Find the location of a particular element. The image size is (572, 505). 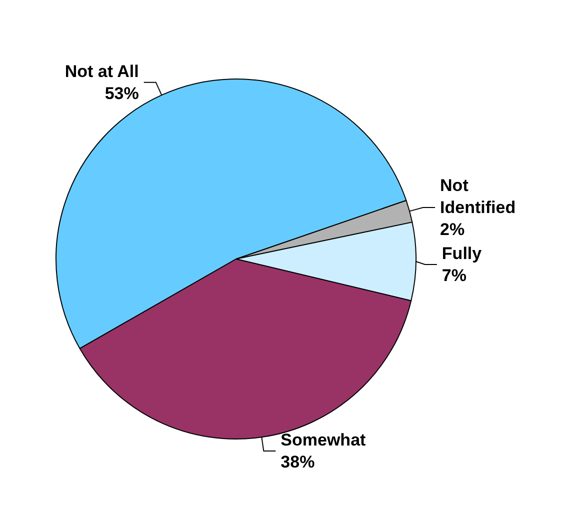

slice-label: Fully is located at coordinates (462, 253).